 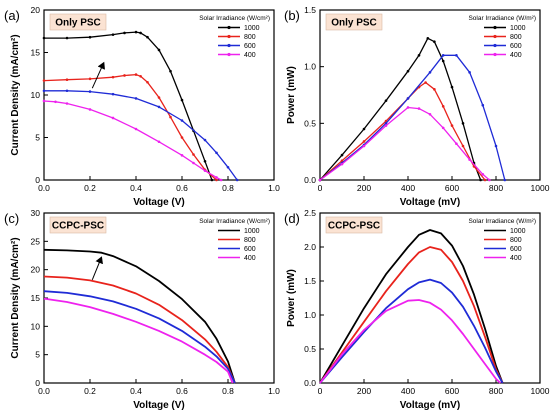 I want to click on y-tick-label: 10, so click(x=36, y=95).